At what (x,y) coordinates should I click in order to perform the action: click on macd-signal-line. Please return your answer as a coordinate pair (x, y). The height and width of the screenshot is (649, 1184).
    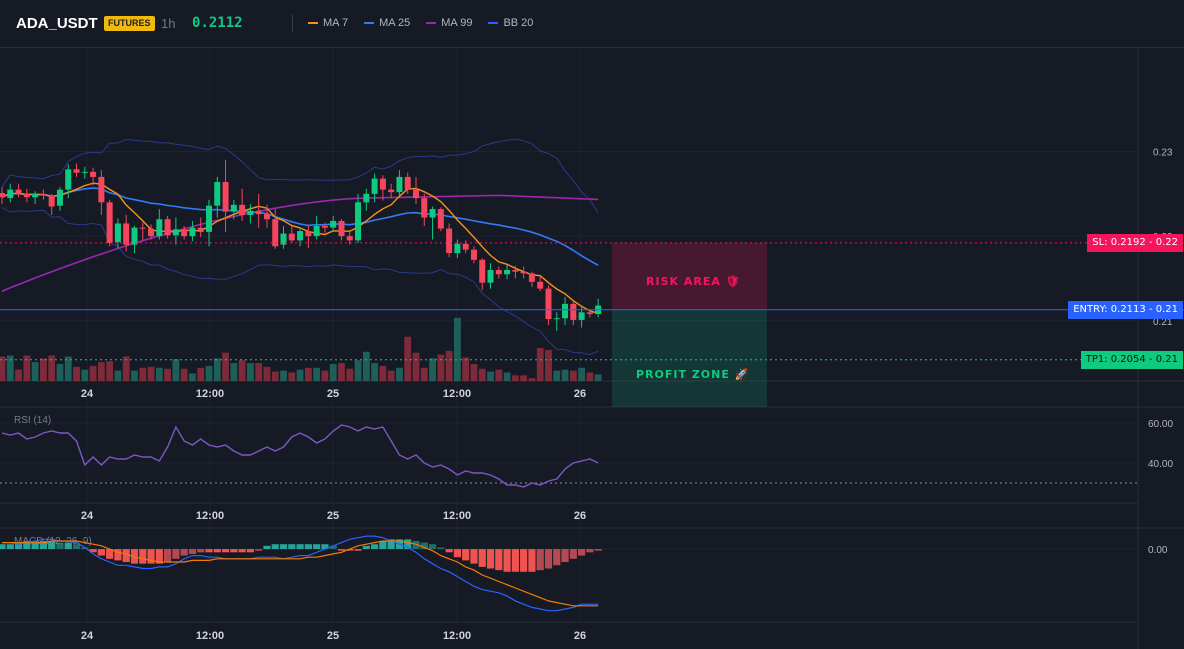
    Looking at the image, I should click on (300, 573).